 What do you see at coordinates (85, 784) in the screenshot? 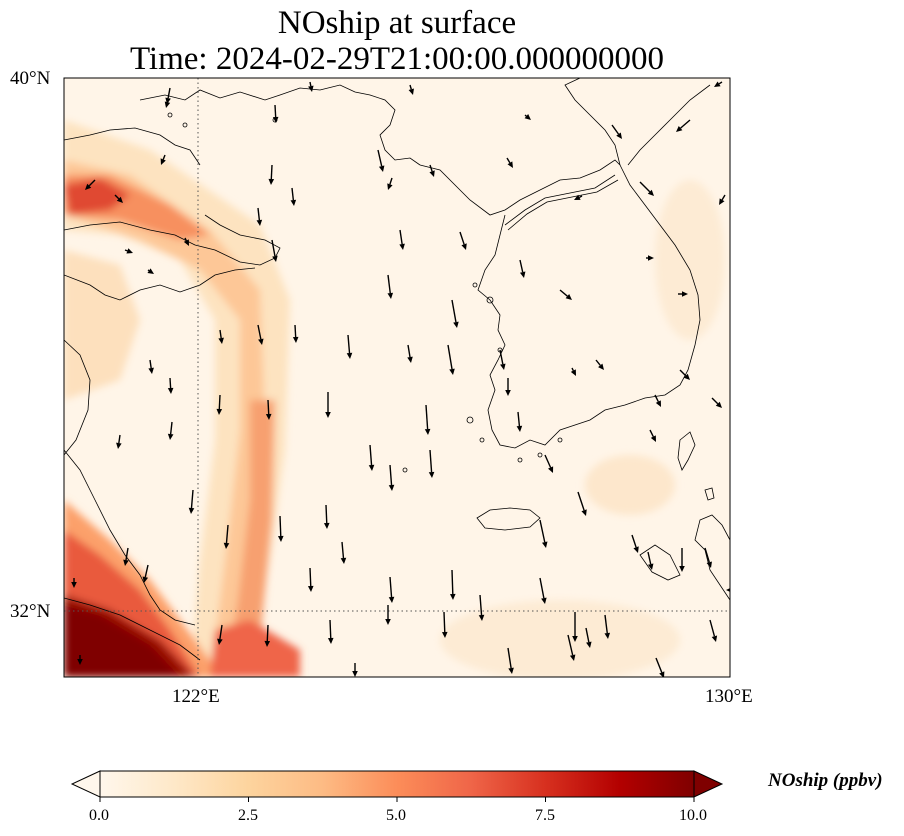
I see `colorbar-min-extend` at bounding box center [85, 784].